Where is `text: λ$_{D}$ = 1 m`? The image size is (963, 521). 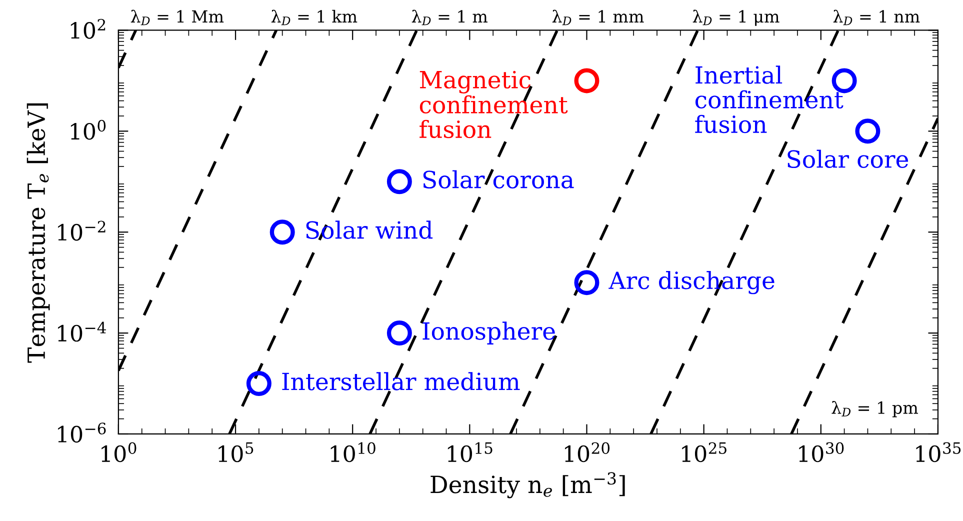
text: λ$_{D}$ = 1 m is located at coordinates (450, 18).